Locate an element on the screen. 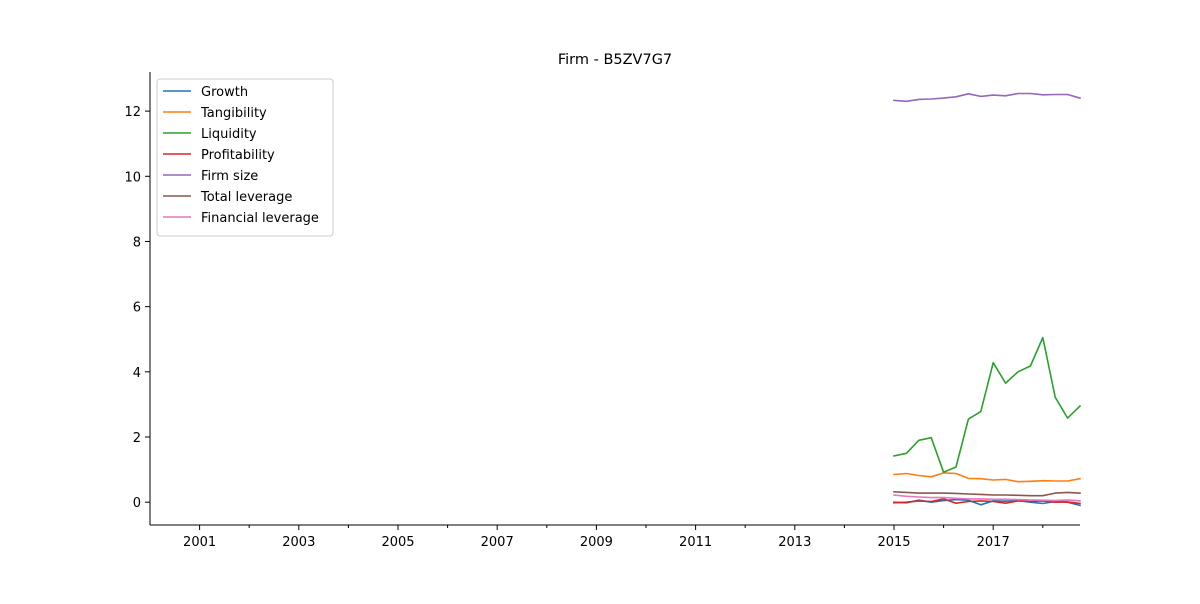  y-tick-label: 6 is located at coordinates (137, 308).